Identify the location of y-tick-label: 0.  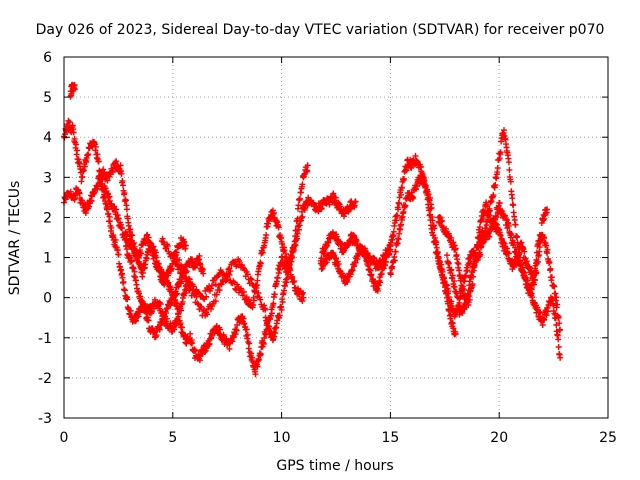
(47, 299).